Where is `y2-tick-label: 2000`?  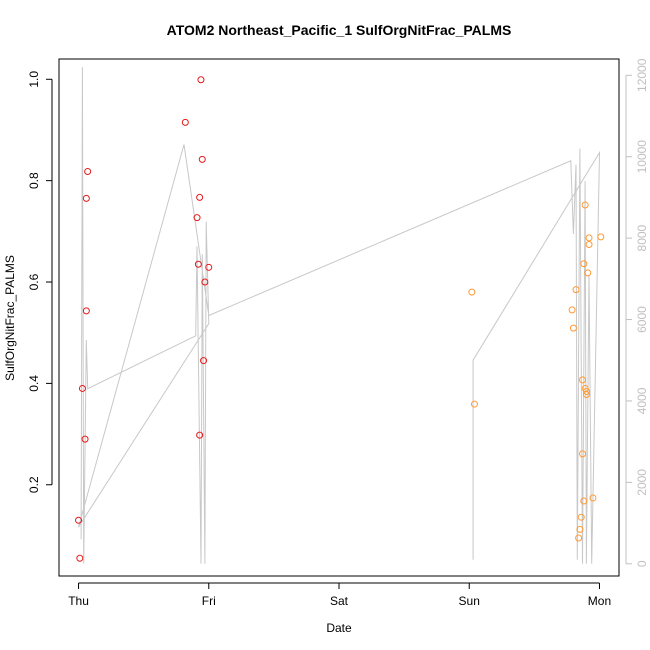 y2-tick-label: 2000 is located at coordinates (642, 482).